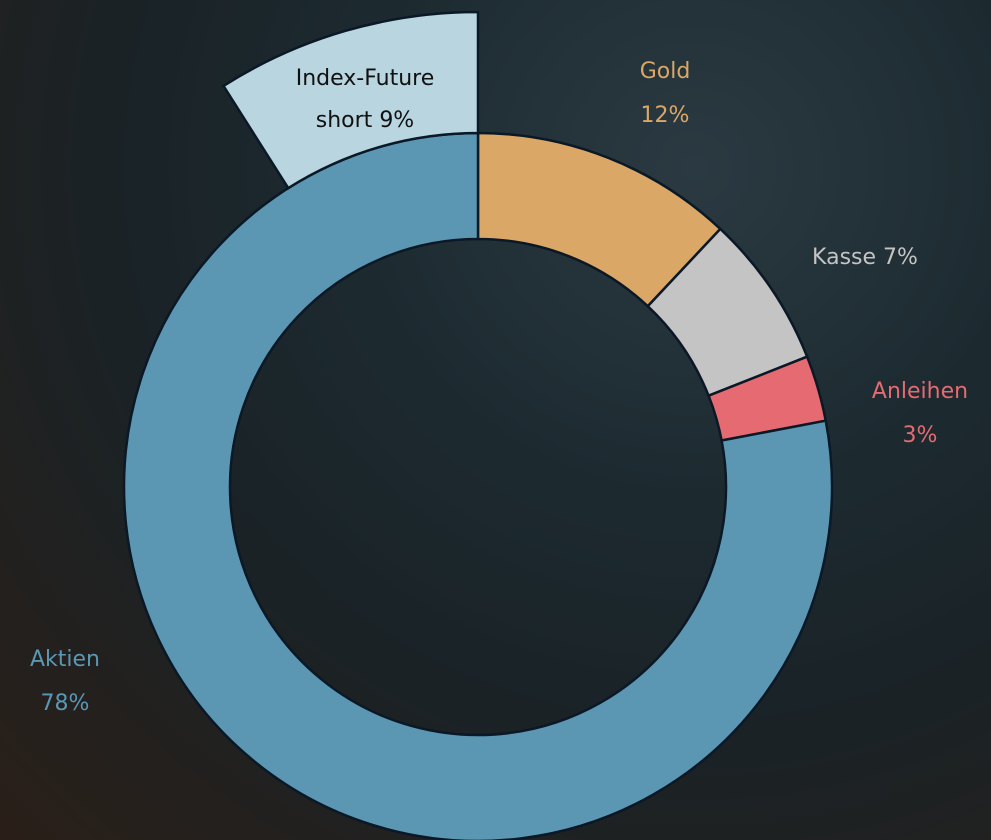  I want to click on value-label: 7%, so click(900, 257).